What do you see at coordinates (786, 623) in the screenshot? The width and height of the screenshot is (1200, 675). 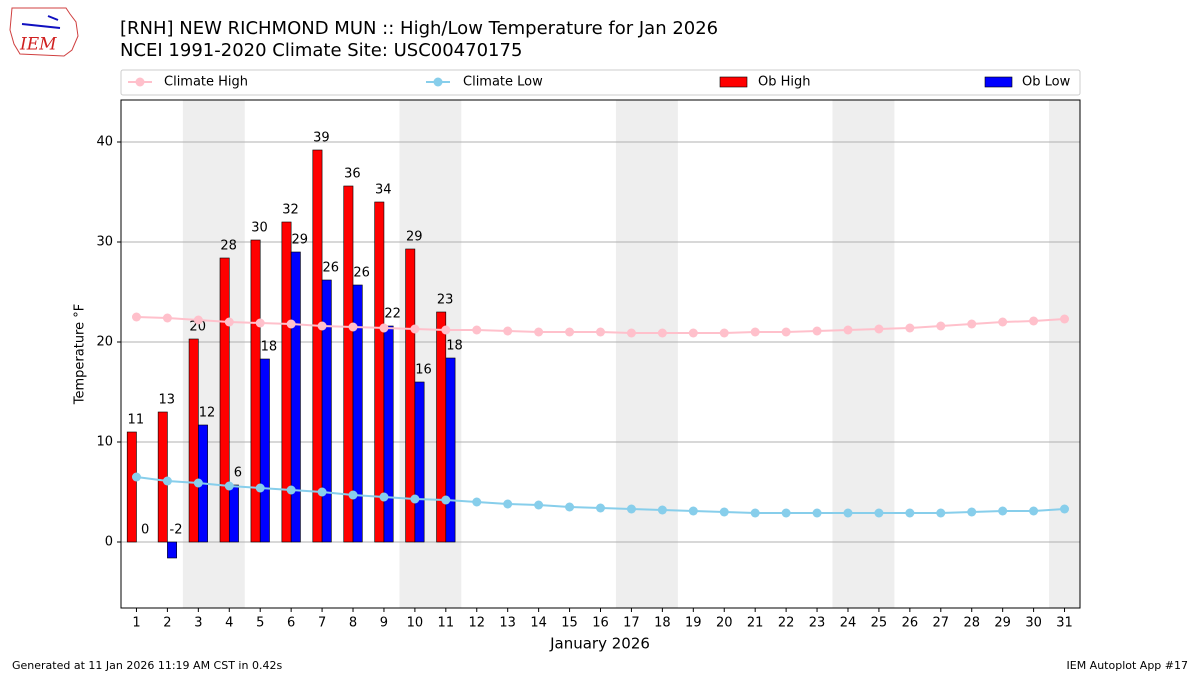 I see `x-tick-label: 22` at bounding box center [786, 623].